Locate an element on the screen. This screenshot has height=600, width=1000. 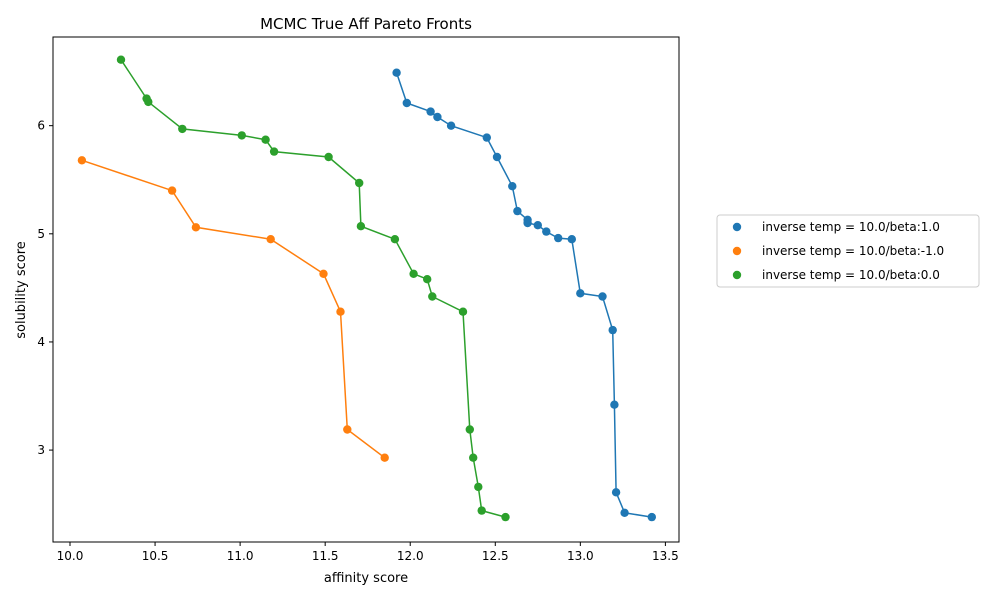
legend-label-2: inverse temp = 10.0/beta:0.0 is located at coordinates (851, 275).